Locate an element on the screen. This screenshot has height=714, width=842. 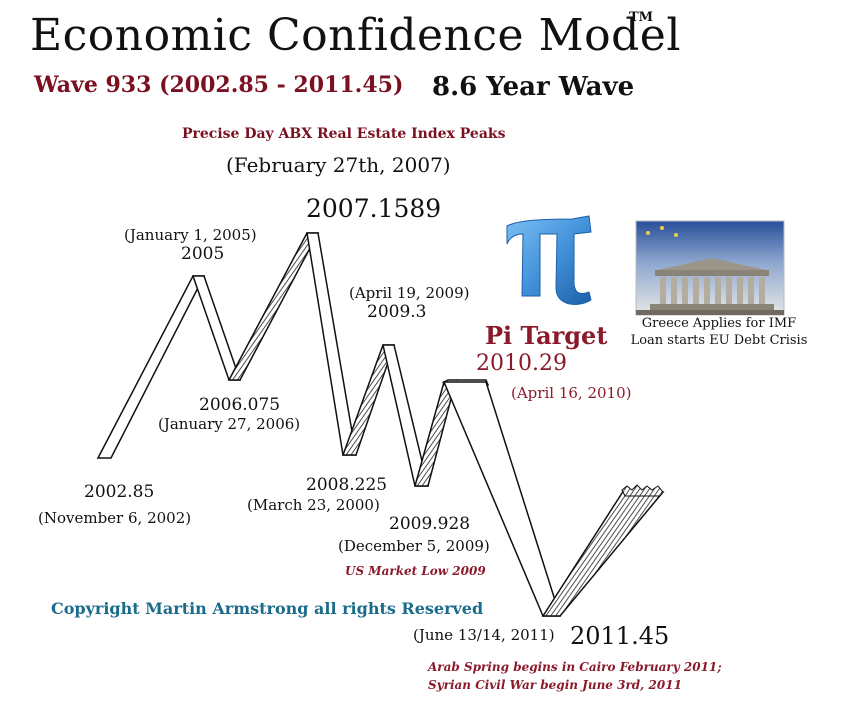
pi-symbol-icon is located at coordinates (549, 260).